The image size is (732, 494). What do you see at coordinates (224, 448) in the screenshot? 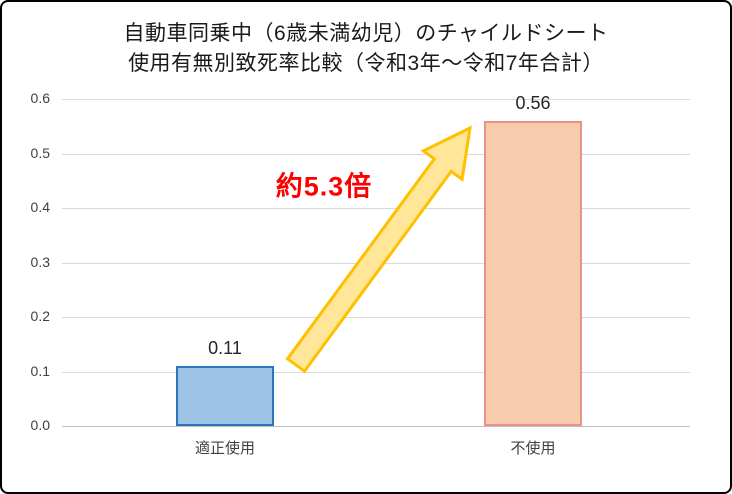
I see `category-label: 適正使用` at bounding box center [224, 448].